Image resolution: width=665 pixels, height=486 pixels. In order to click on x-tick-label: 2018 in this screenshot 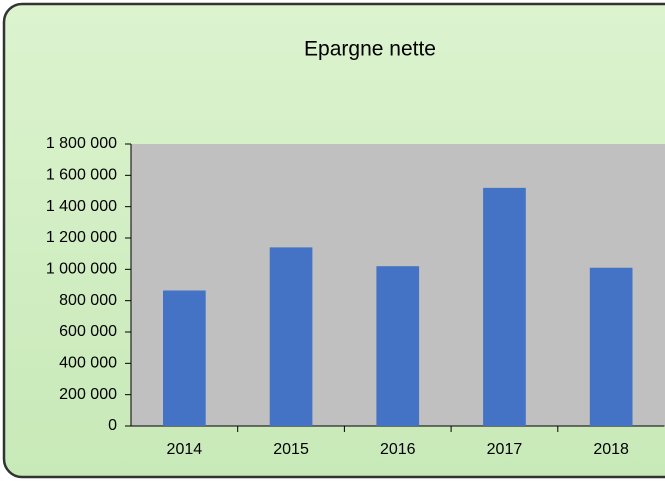, I will do `click(611, 449)`.